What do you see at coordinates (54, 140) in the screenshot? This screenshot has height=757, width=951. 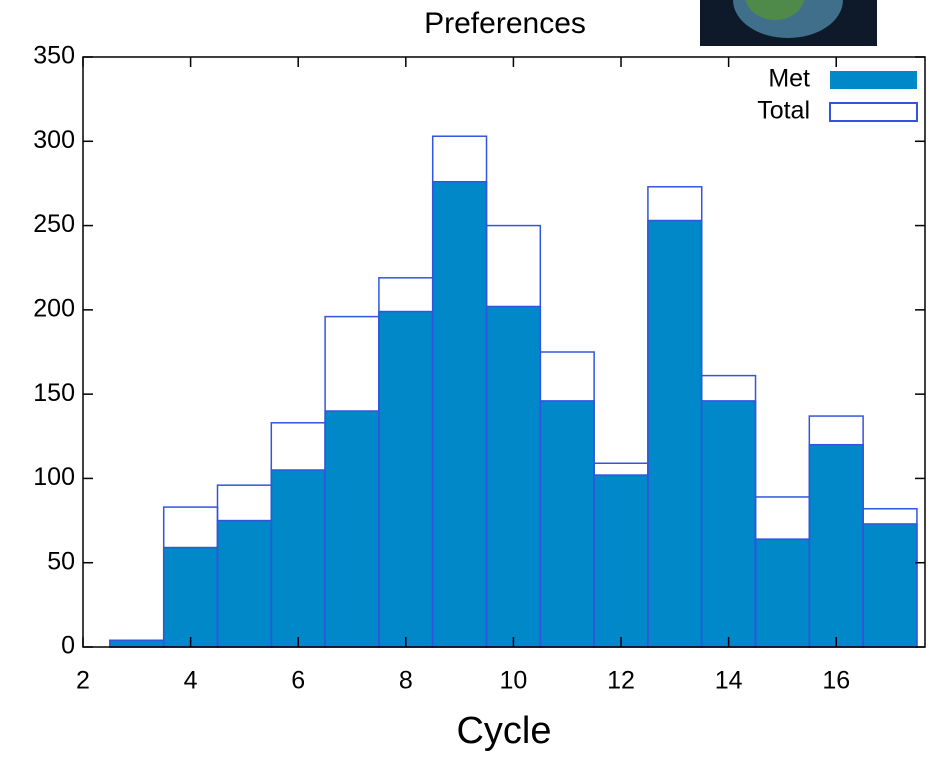 I see `y-tick-label: 300` at bounding box center [54, 140].